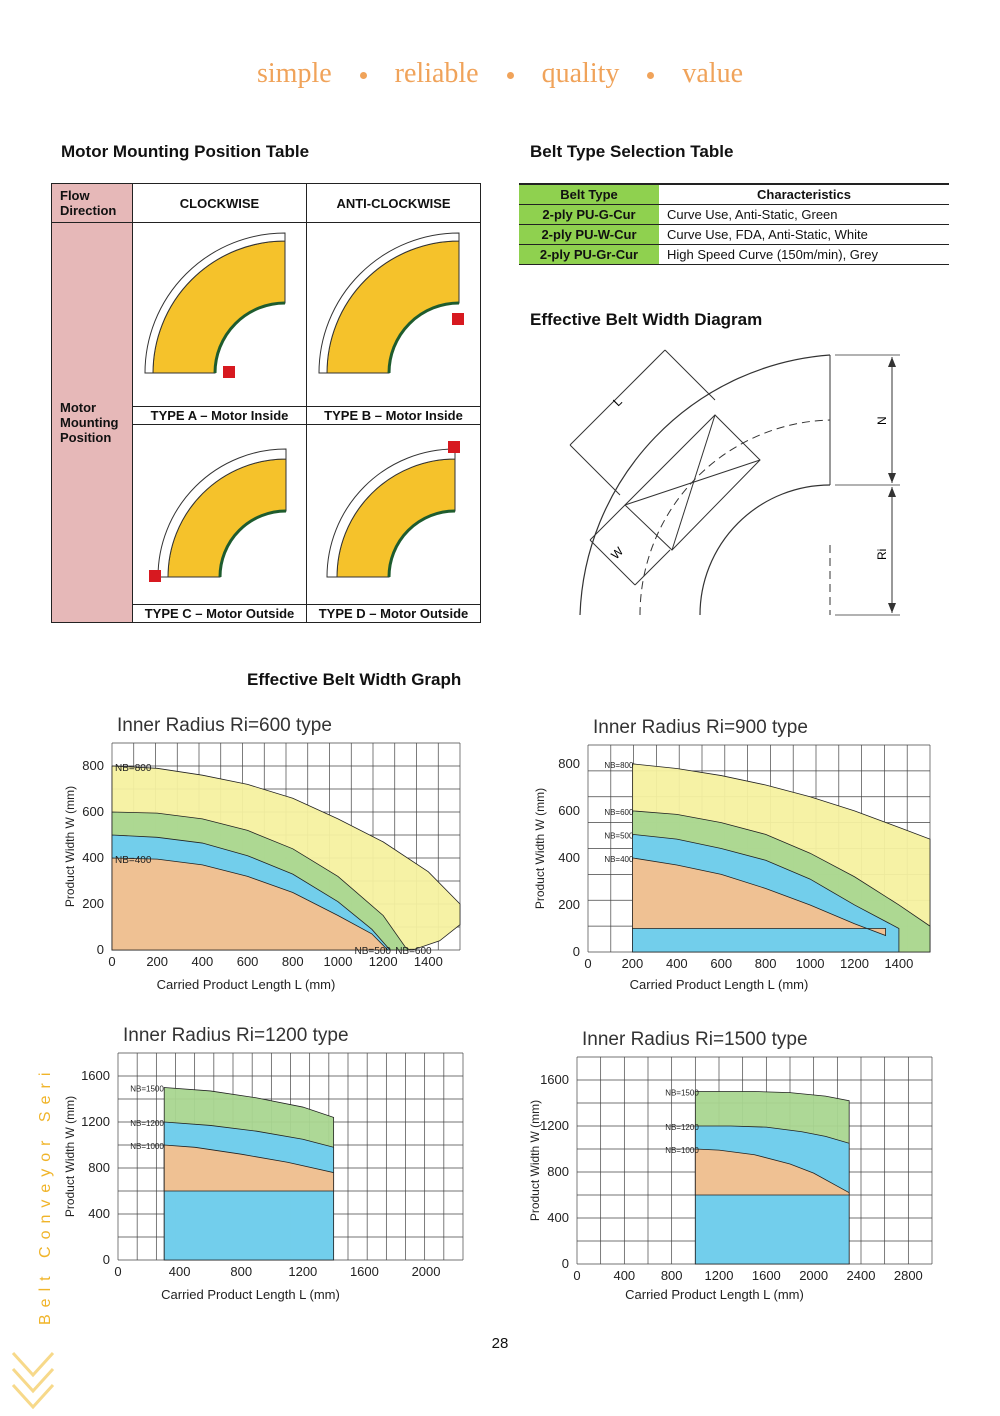 The height and width of the screenshot is (1416, 1000). Describe the element at coordinates (219, 203) in the screenshot. I see `col-clockwise: CLOCKWISE` at that location.